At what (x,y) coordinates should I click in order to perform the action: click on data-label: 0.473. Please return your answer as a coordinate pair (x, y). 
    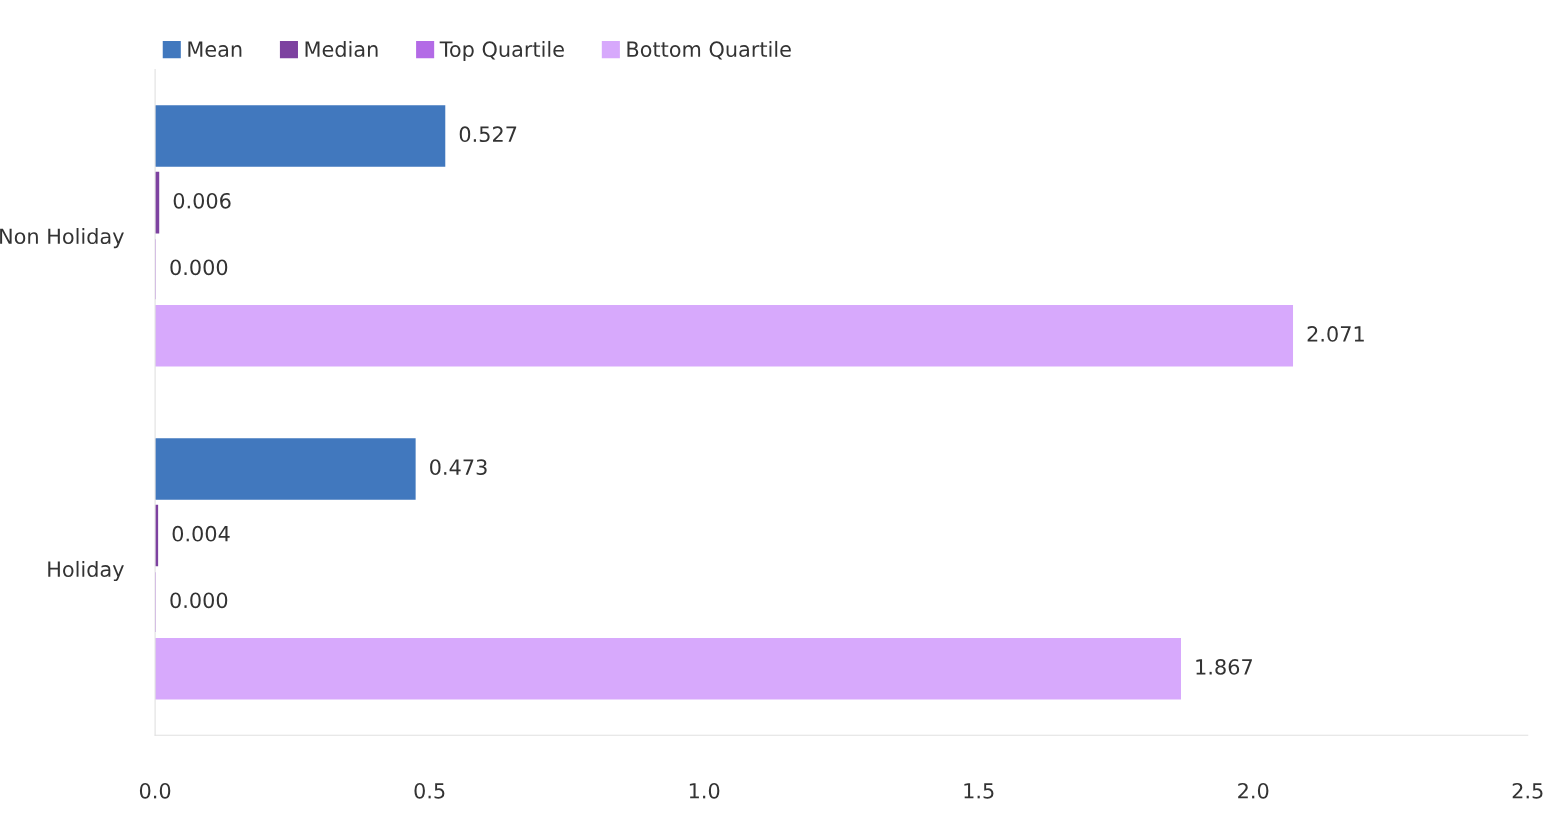
    Looking at the image, I should click on (458, 467).